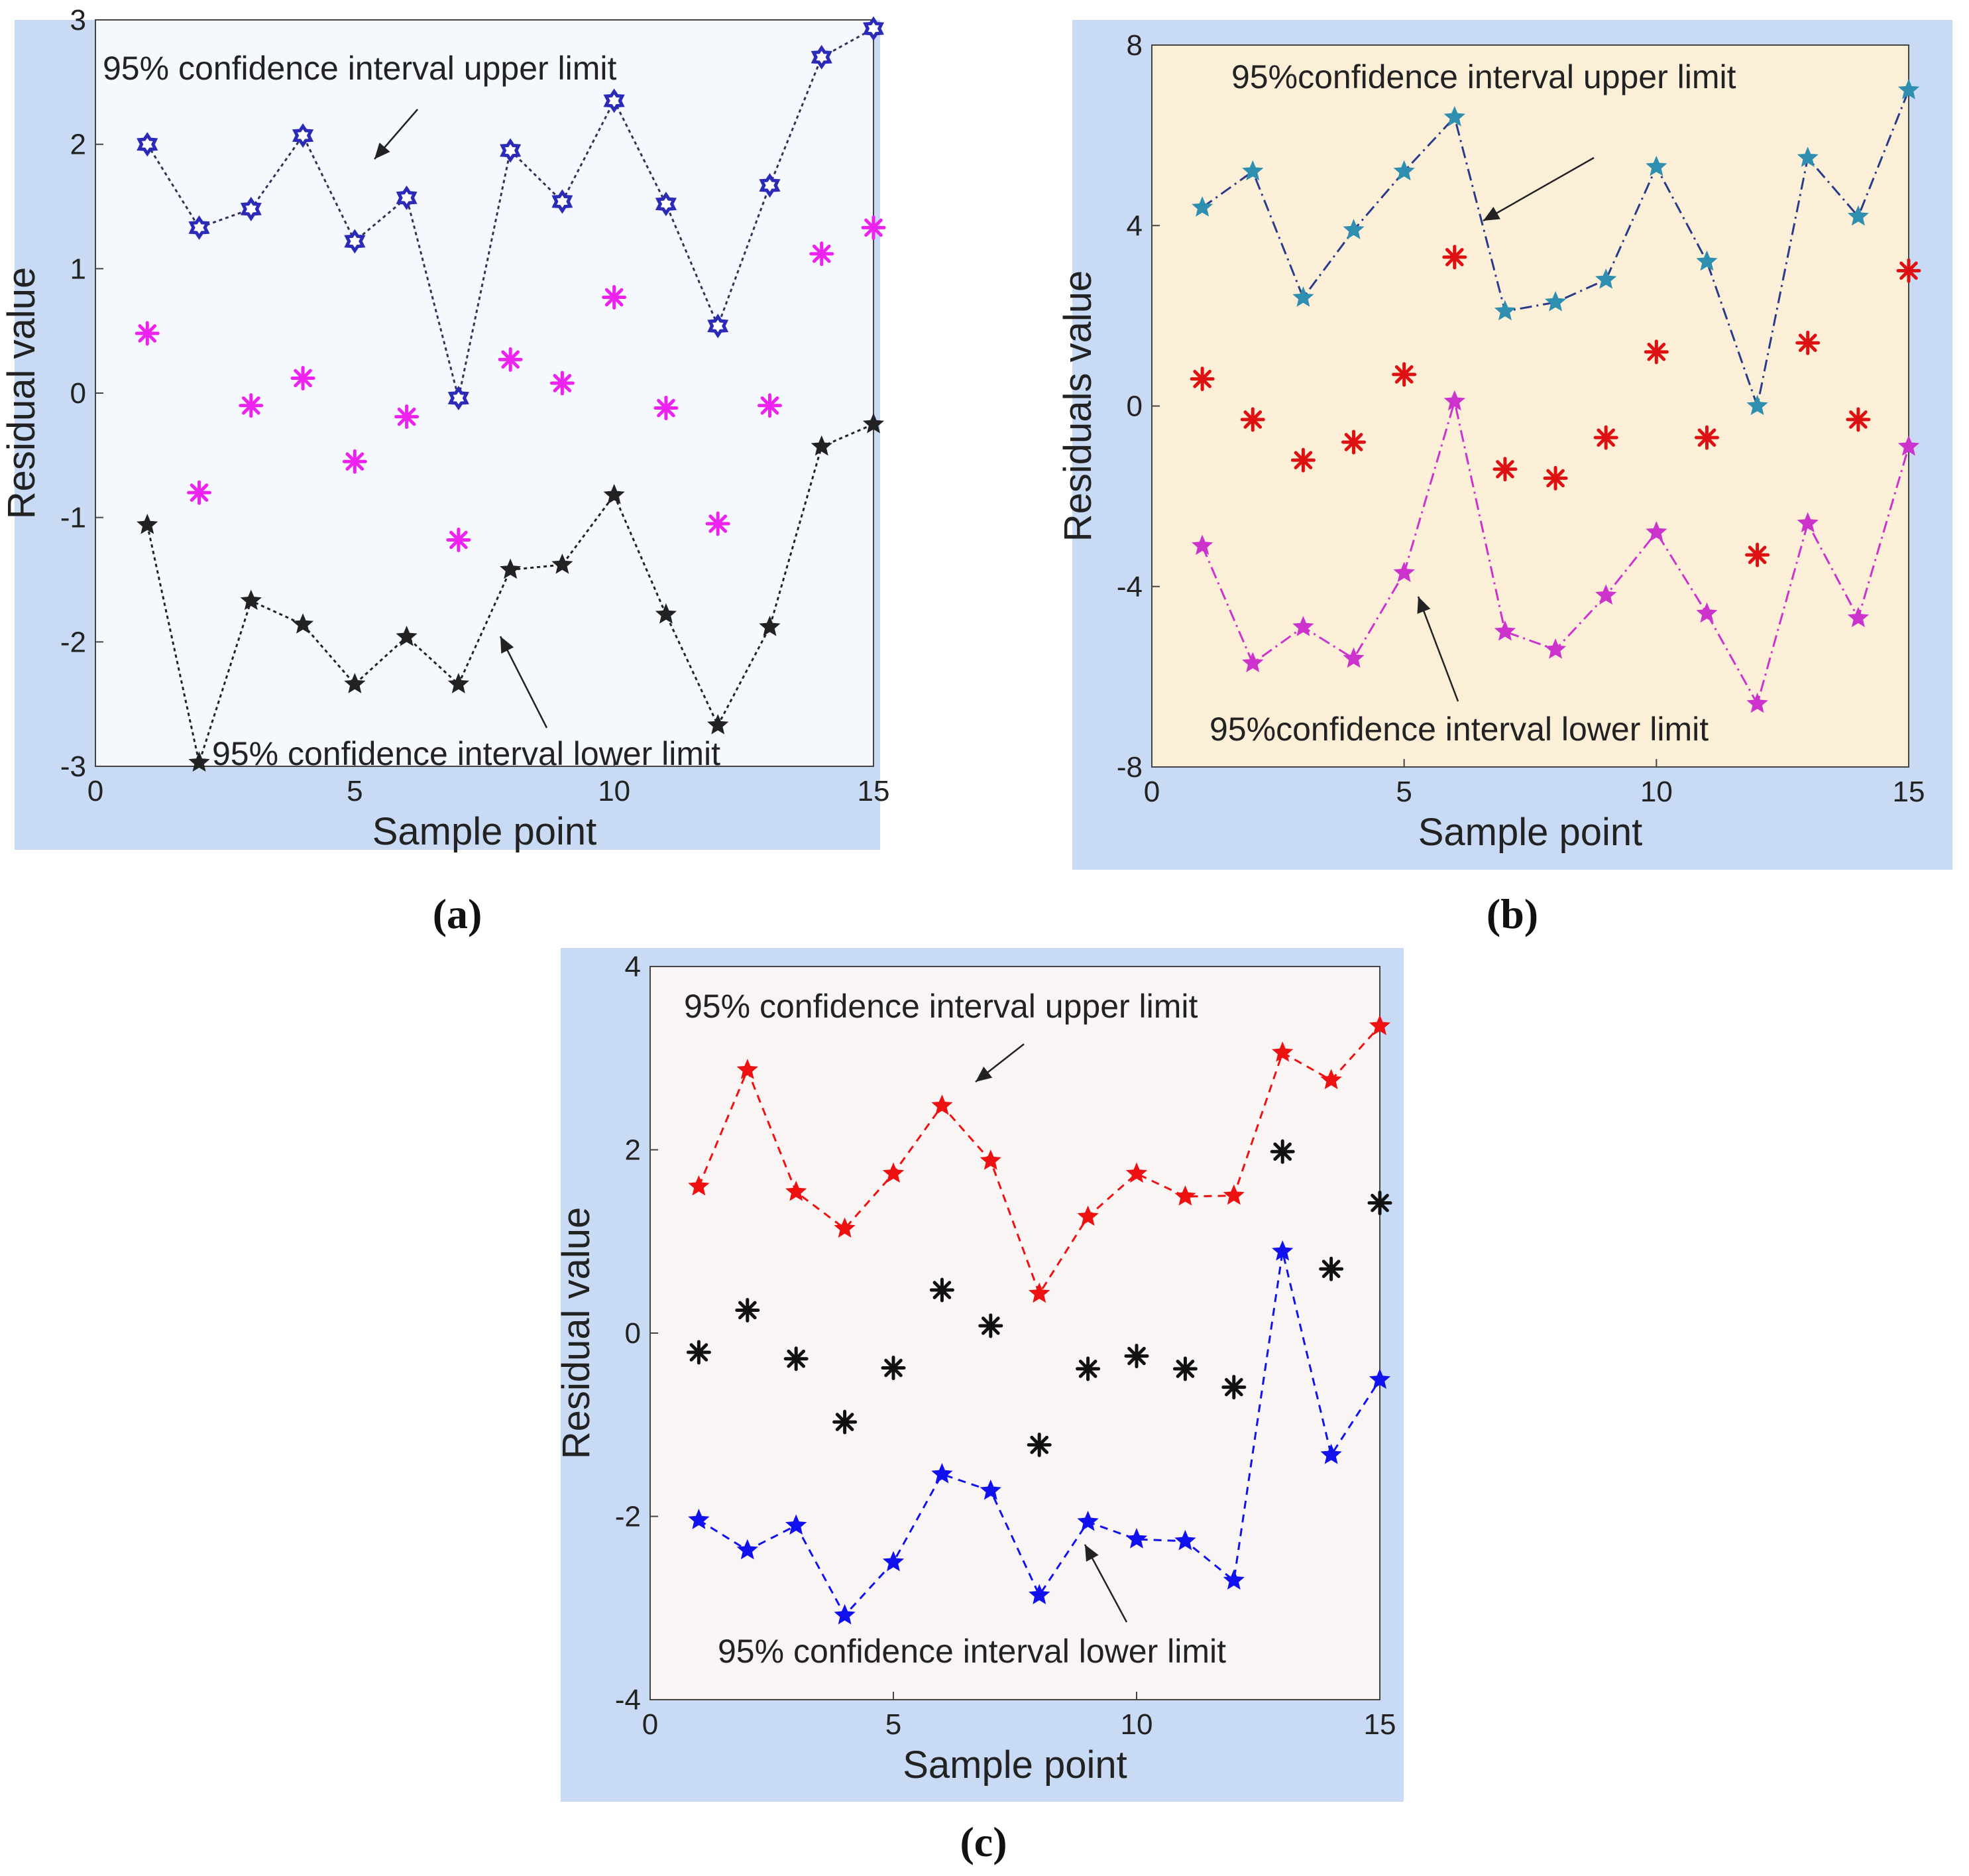 The height and width of the screenshot is (1876, 1969). I want to click on x-axis-label: Sample point, so click(1530, 833).